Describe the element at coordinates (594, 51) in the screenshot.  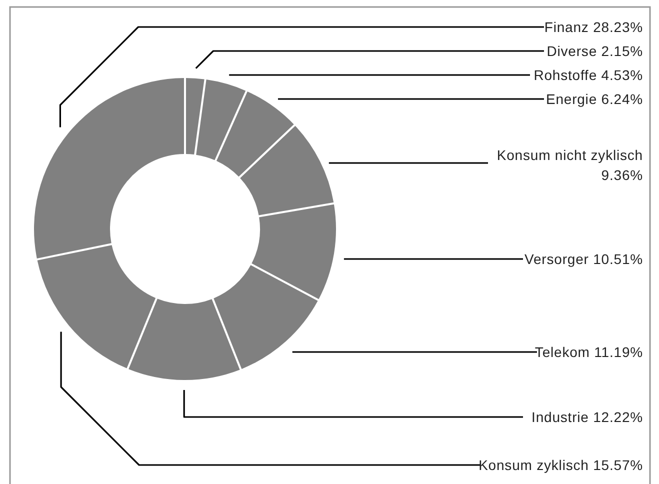
I see `slice-label: Diverse 2.15%` at that location.